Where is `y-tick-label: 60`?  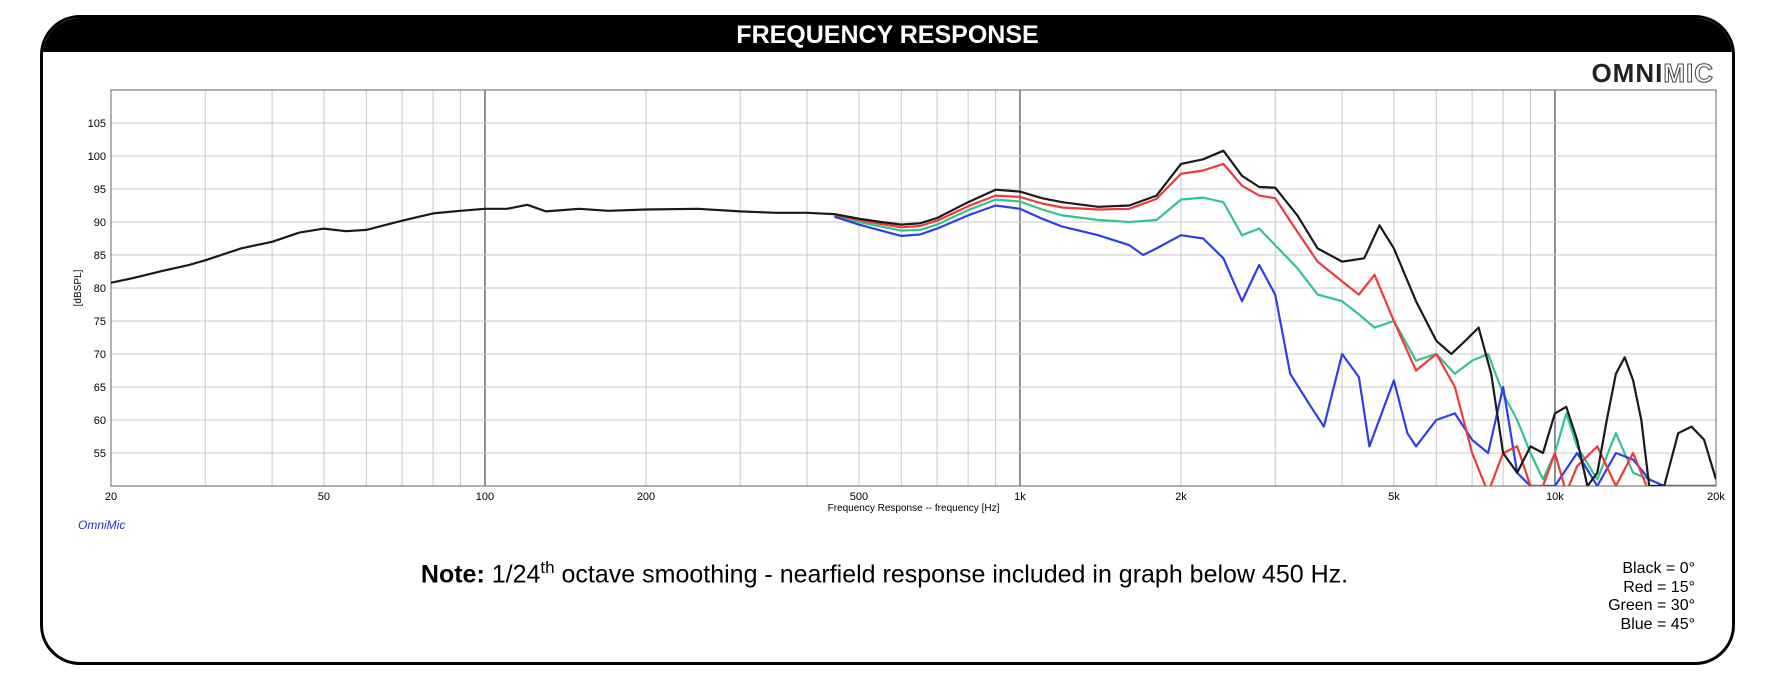 y-tick-label: 60 is located at coordinates (100, 421).